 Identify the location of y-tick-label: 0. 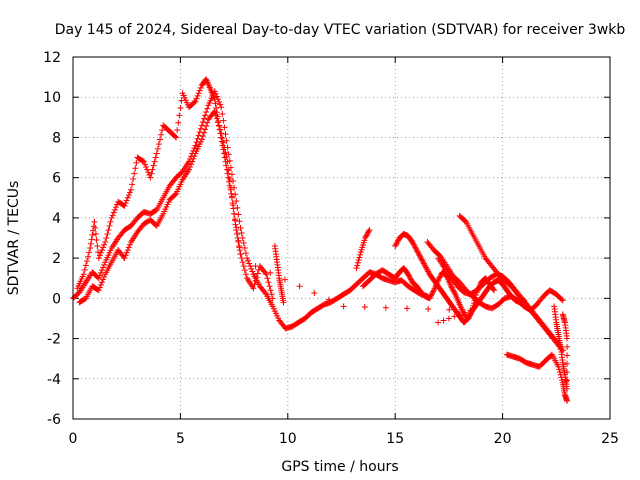
(56, 299).